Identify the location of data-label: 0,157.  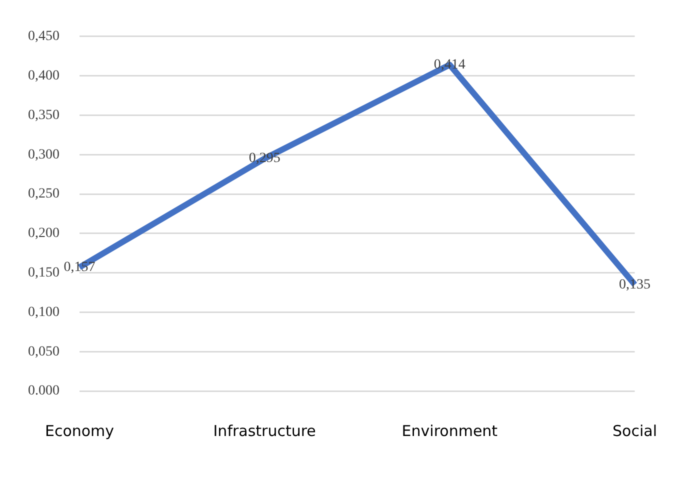
(80, 267).